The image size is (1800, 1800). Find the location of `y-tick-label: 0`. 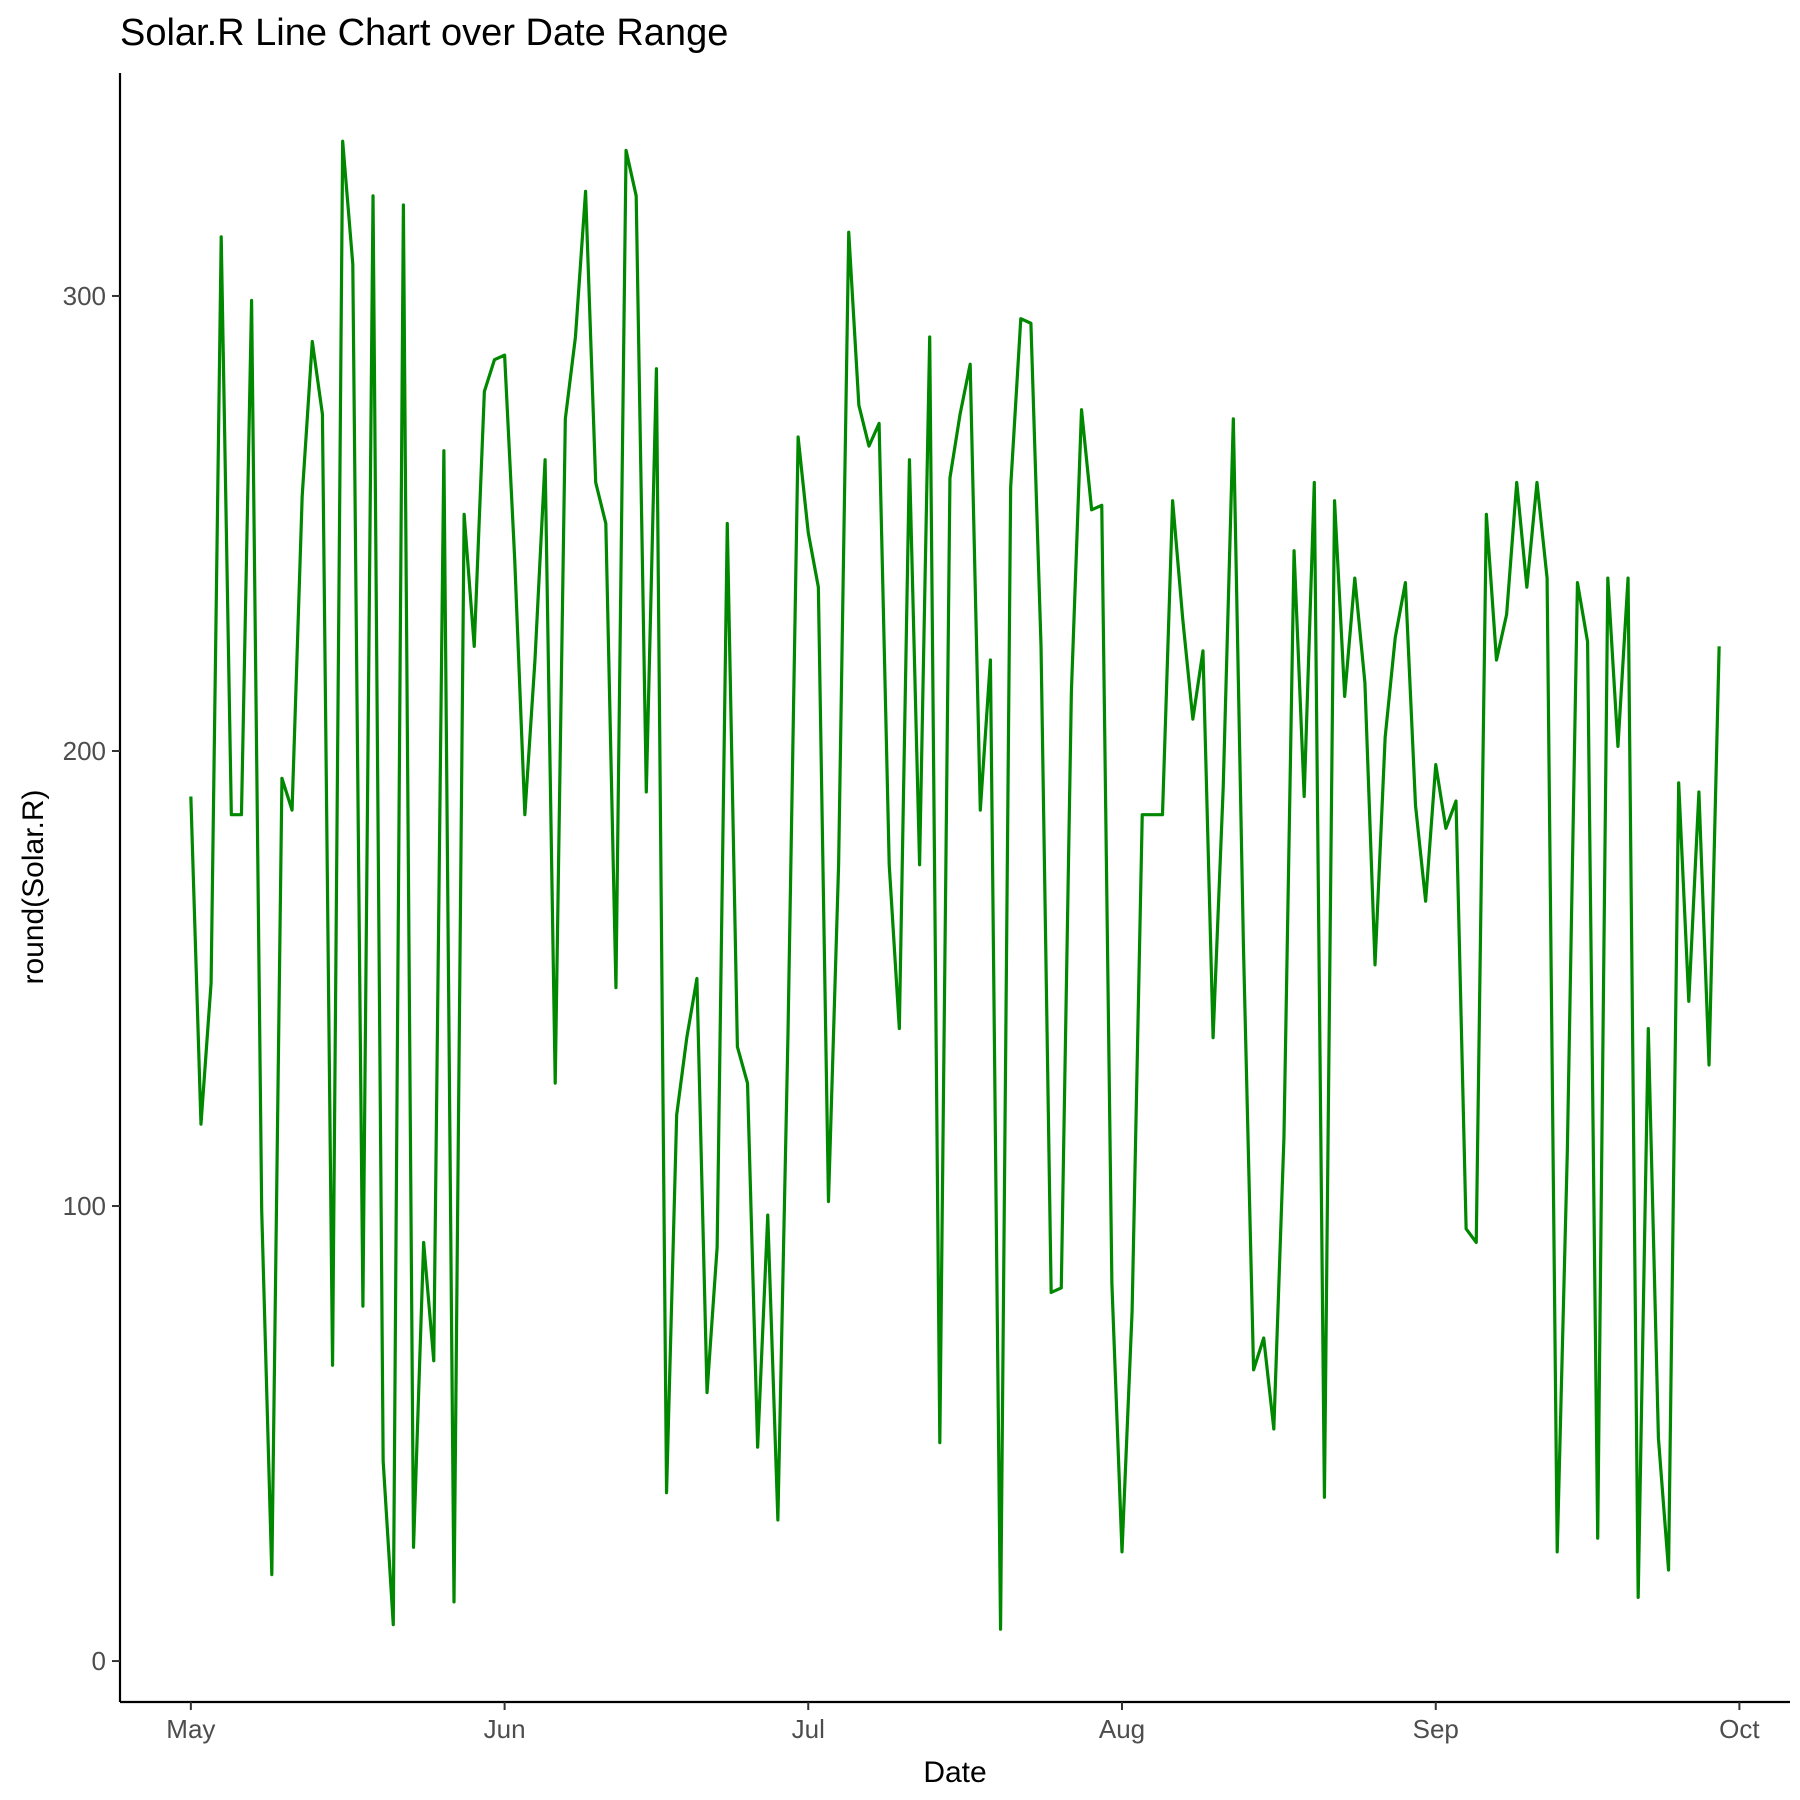

y-tick-label: 0 is located at coordinates (99, 1661).